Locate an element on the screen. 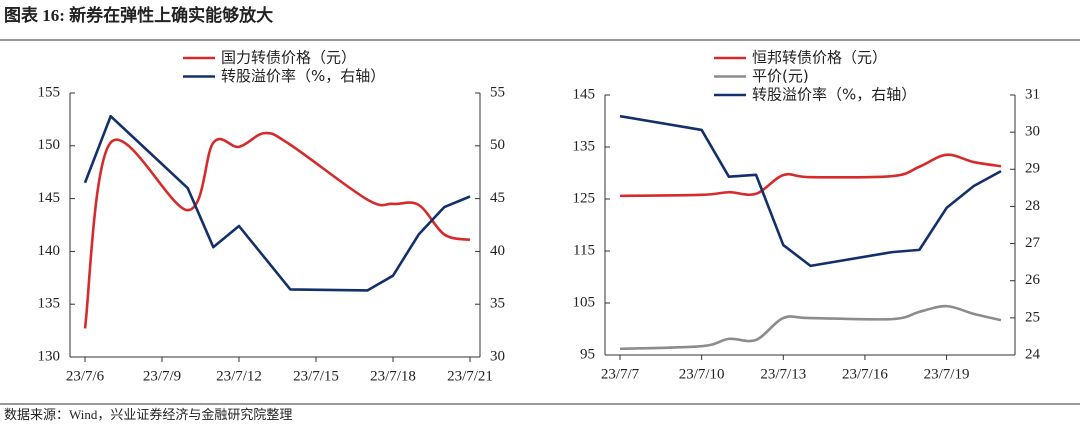 The width and height of the screenshot is (1080, 428). x-tick-label: 23/7/15 is located at coordinates (316, 376).